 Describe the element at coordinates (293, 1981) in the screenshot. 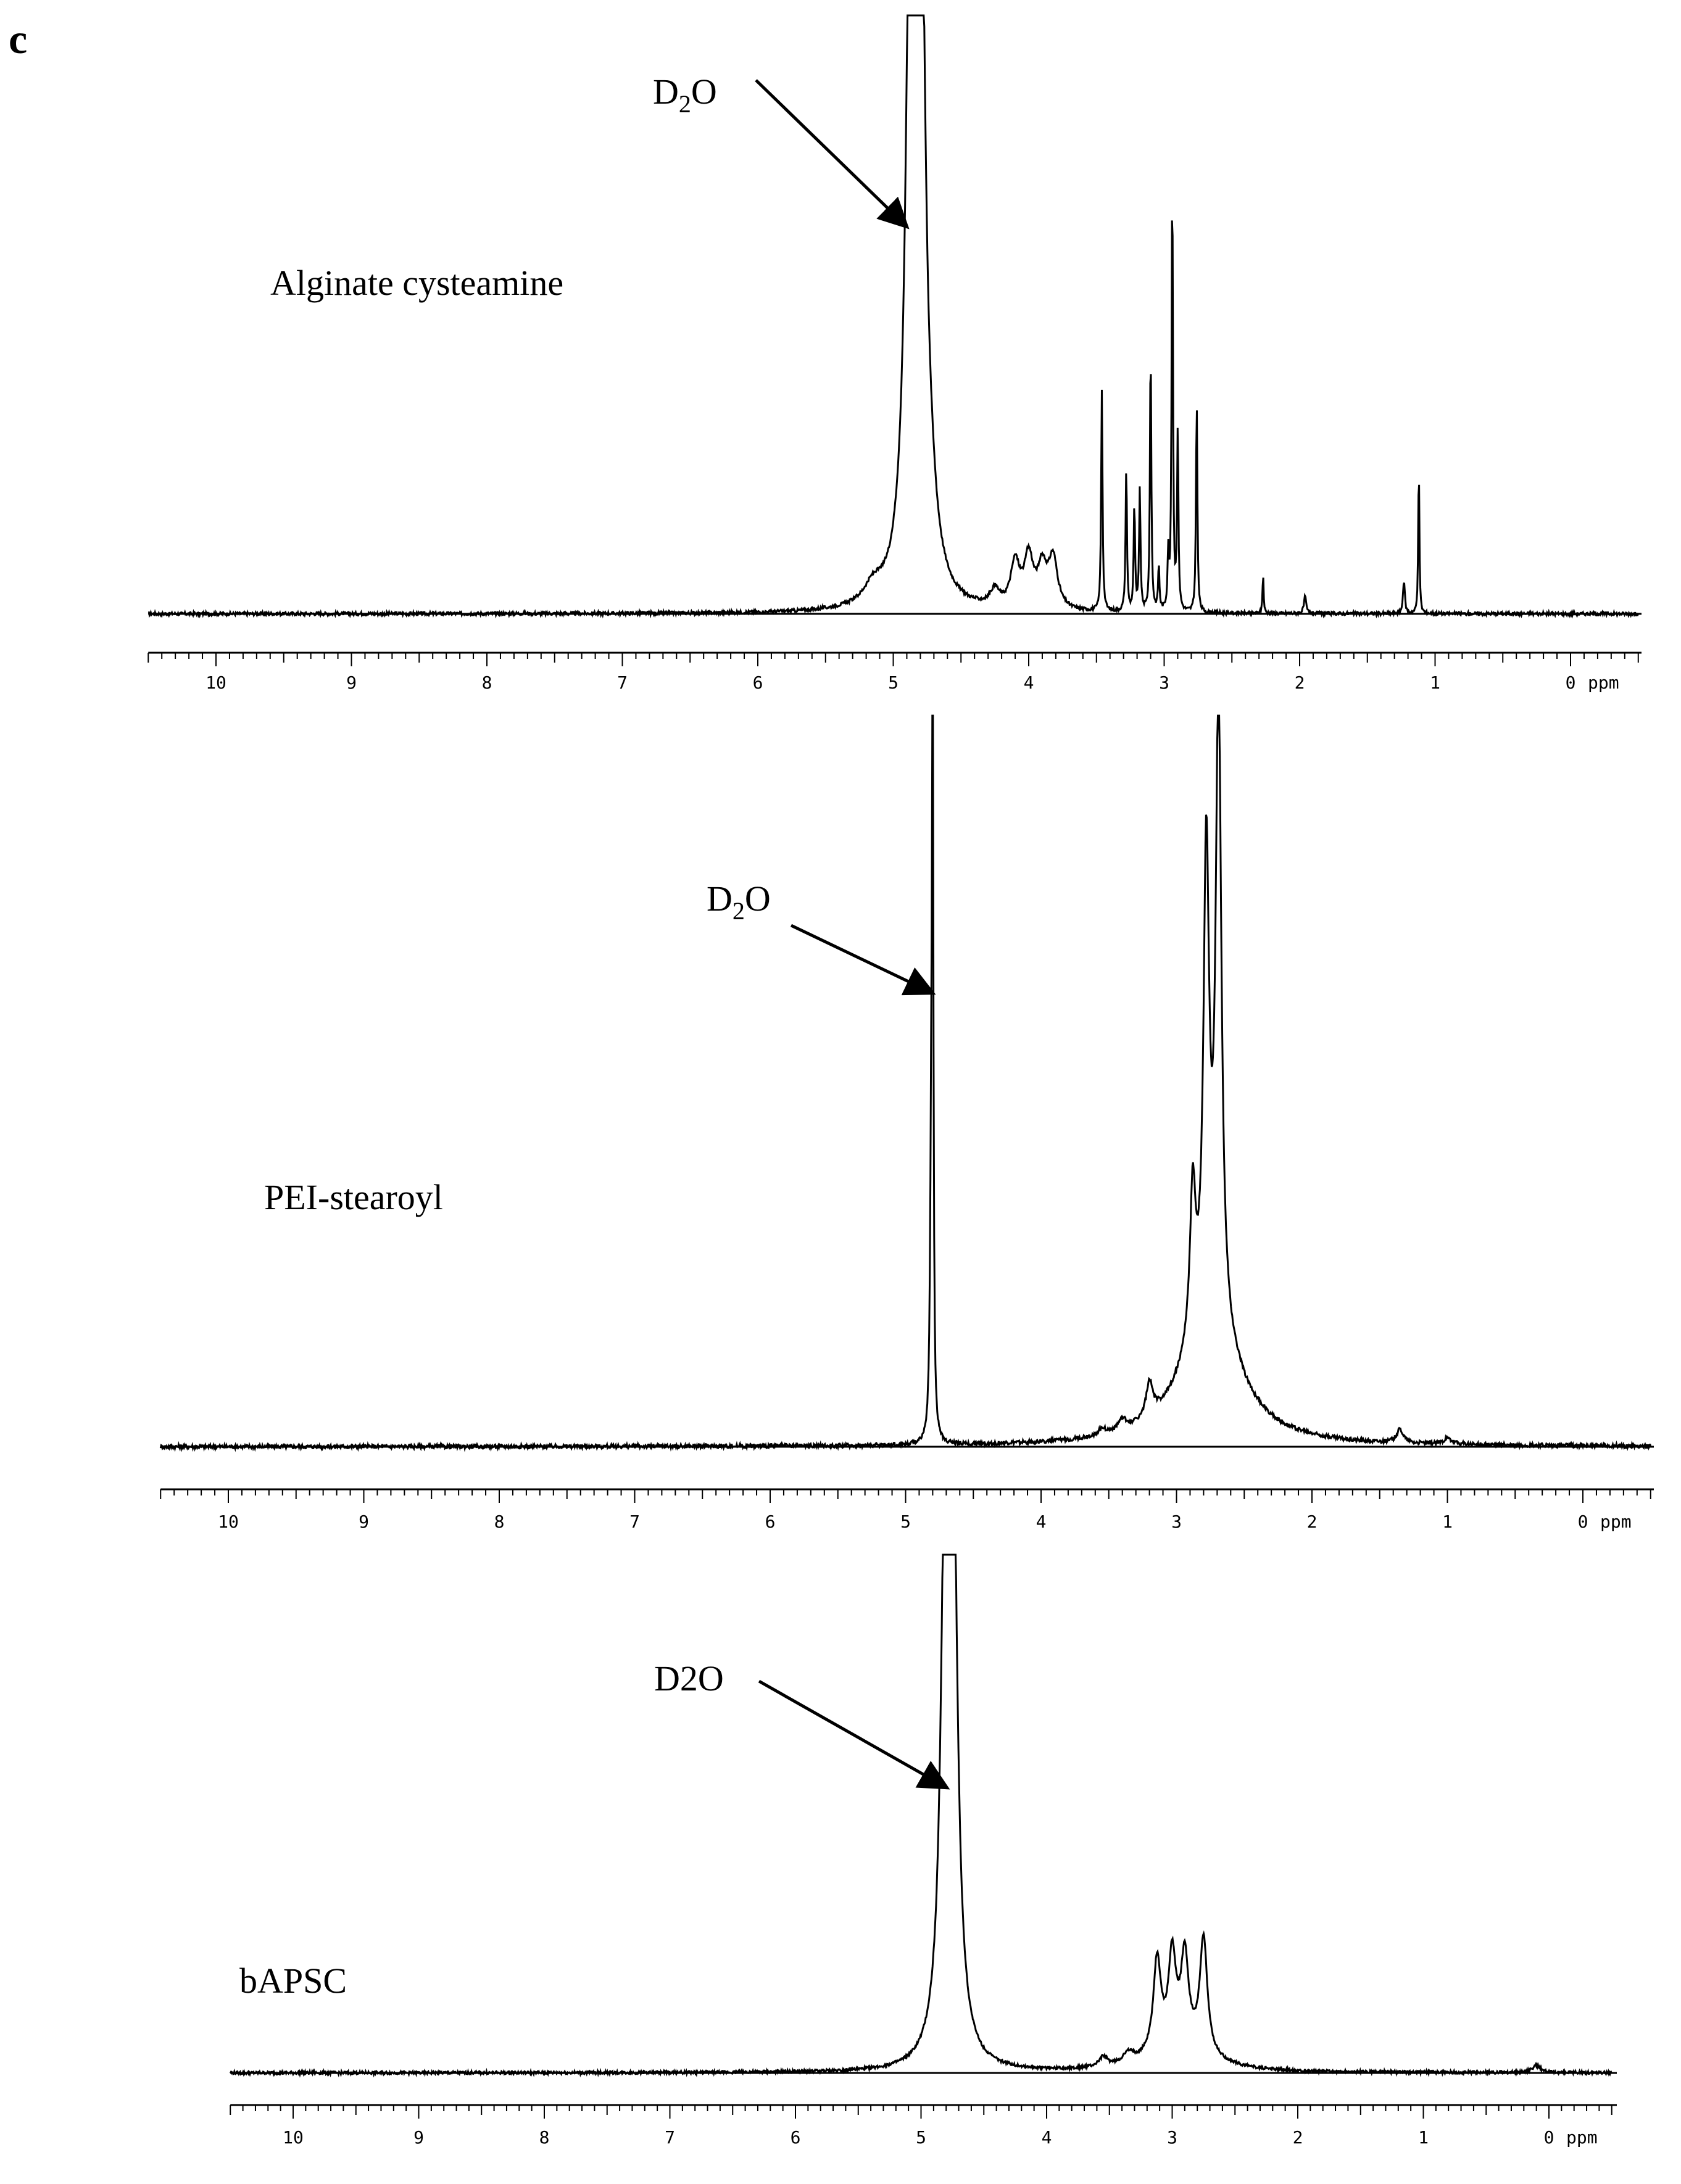

I see `sample-label: bAPSC` at that location.